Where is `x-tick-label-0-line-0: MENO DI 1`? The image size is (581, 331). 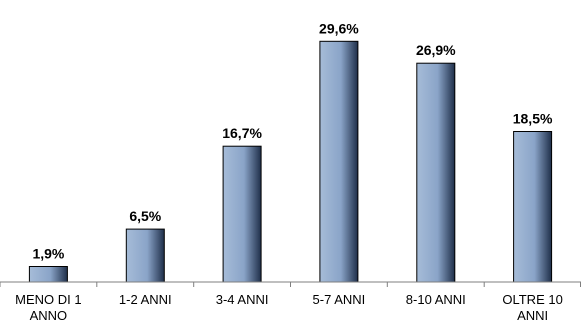
x-tick-label-0-line-0: MENO DI 1 is located at coordinates (48, 299).